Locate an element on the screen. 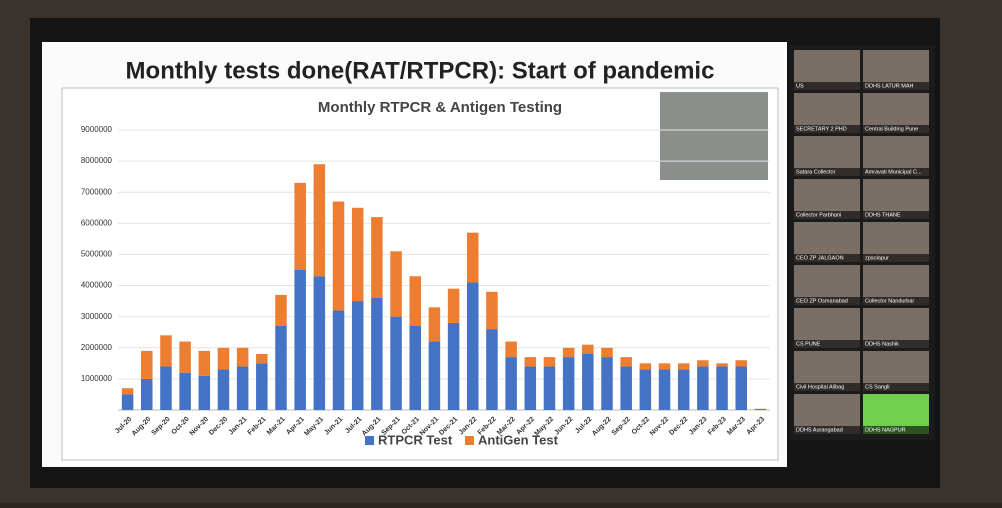  tile-caption: zpsolapur is located at coordinates (877, 258).